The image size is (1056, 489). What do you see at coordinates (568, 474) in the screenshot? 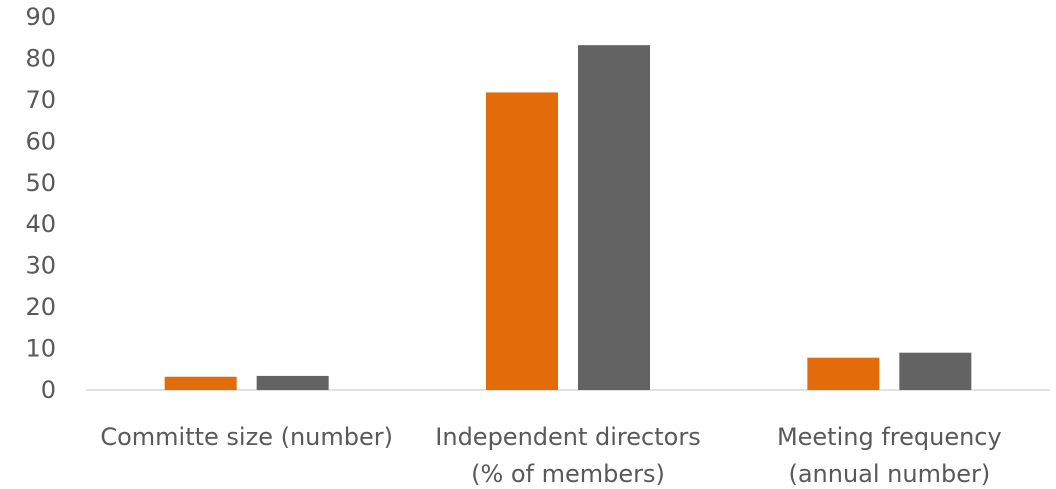
I see `category-label-line: (% of members)` at bounding box center [568, 474].